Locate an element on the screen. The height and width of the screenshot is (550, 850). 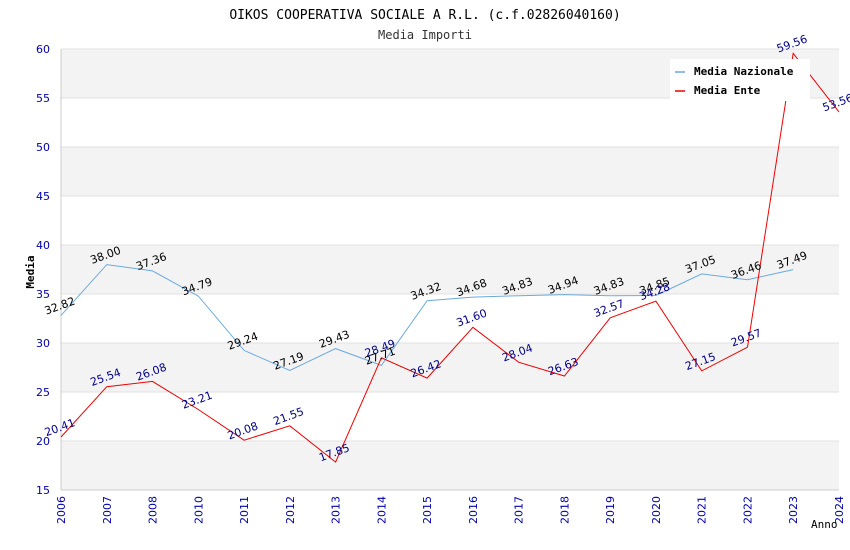
chart-subtitle: Media Importi is located at coordinates (425, 35).